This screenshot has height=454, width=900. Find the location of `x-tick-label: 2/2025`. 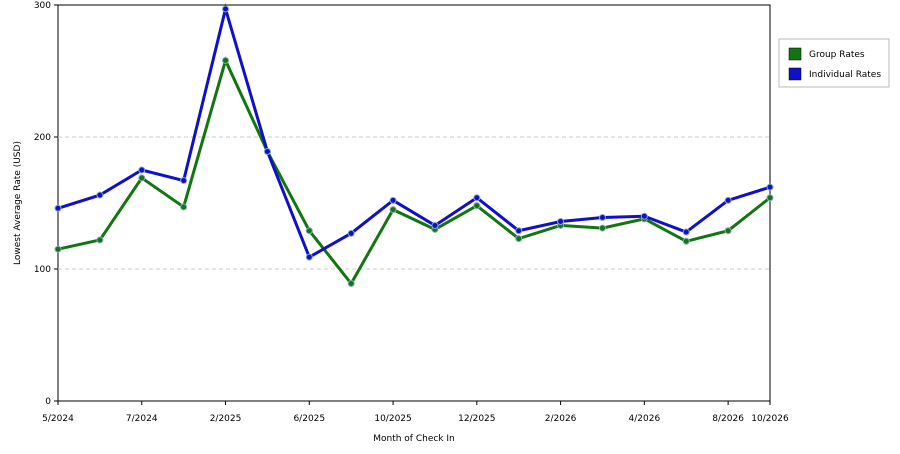

x-tick-label: 2/2025 is located at coordinates (226, 419).